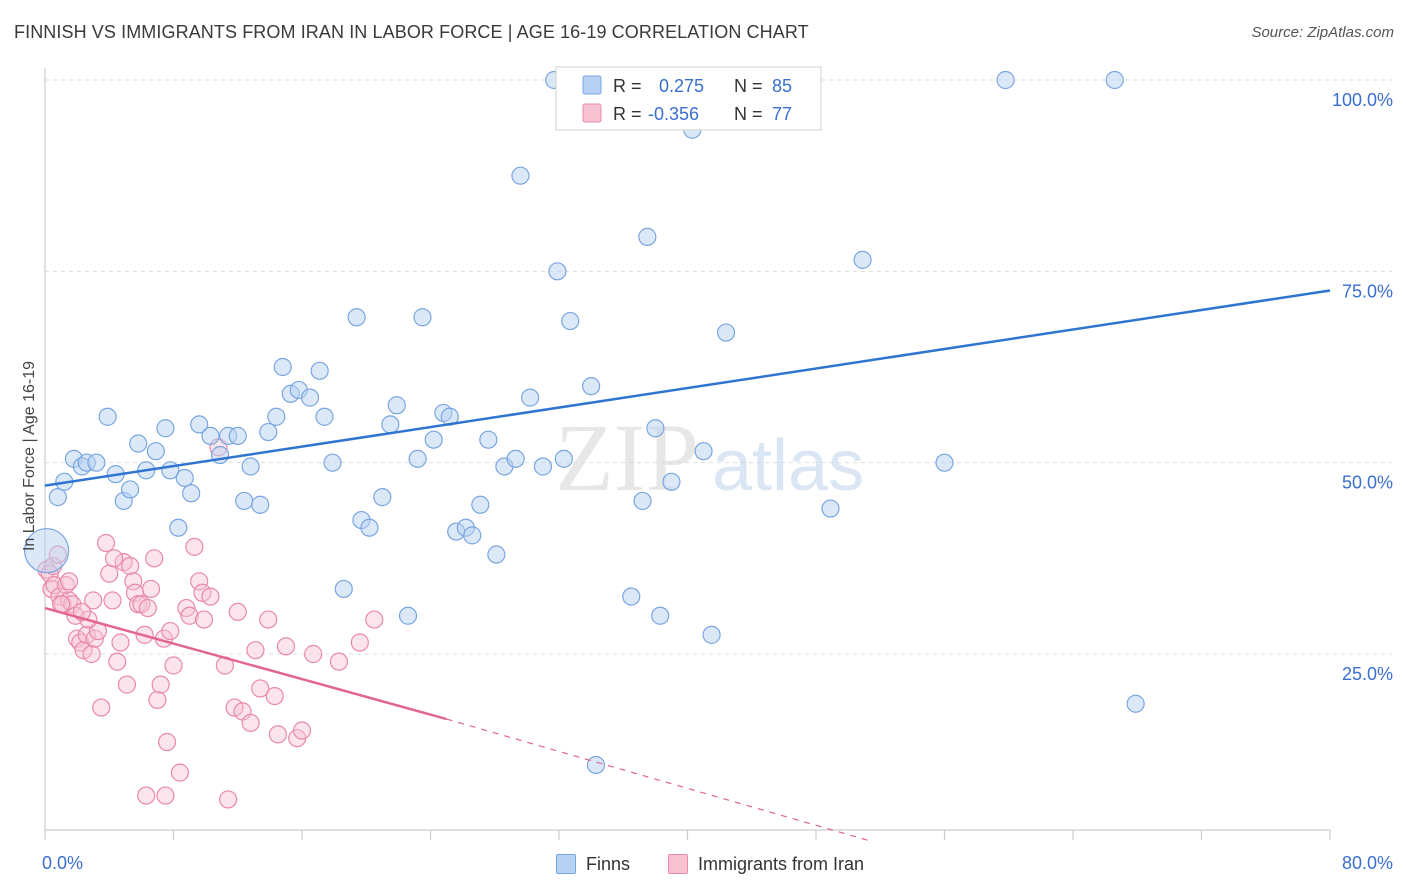 This screenshot has height=892, width=1406. What do you see at coordinates (688, 98) in the screenshot?
I see `legend-top: R = 0.275 N = 85 R = -0.356 N = 77` at bounding box center [688, 98].